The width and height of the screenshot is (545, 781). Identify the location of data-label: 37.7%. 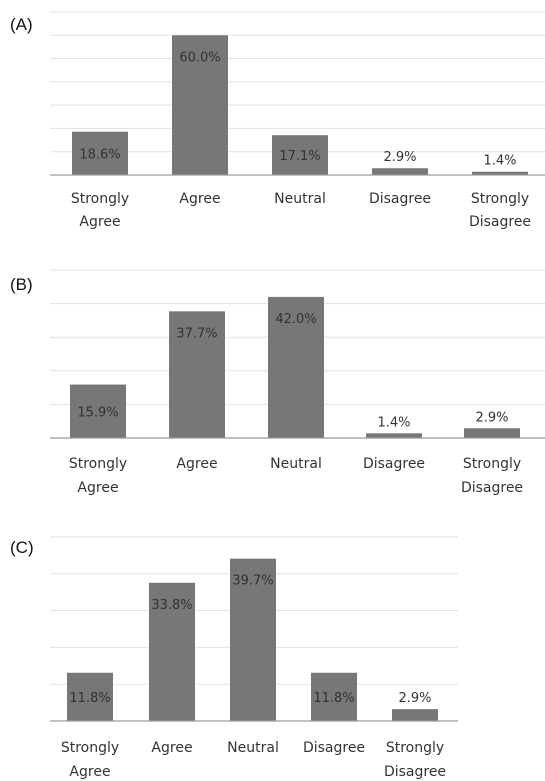
(196, 333).